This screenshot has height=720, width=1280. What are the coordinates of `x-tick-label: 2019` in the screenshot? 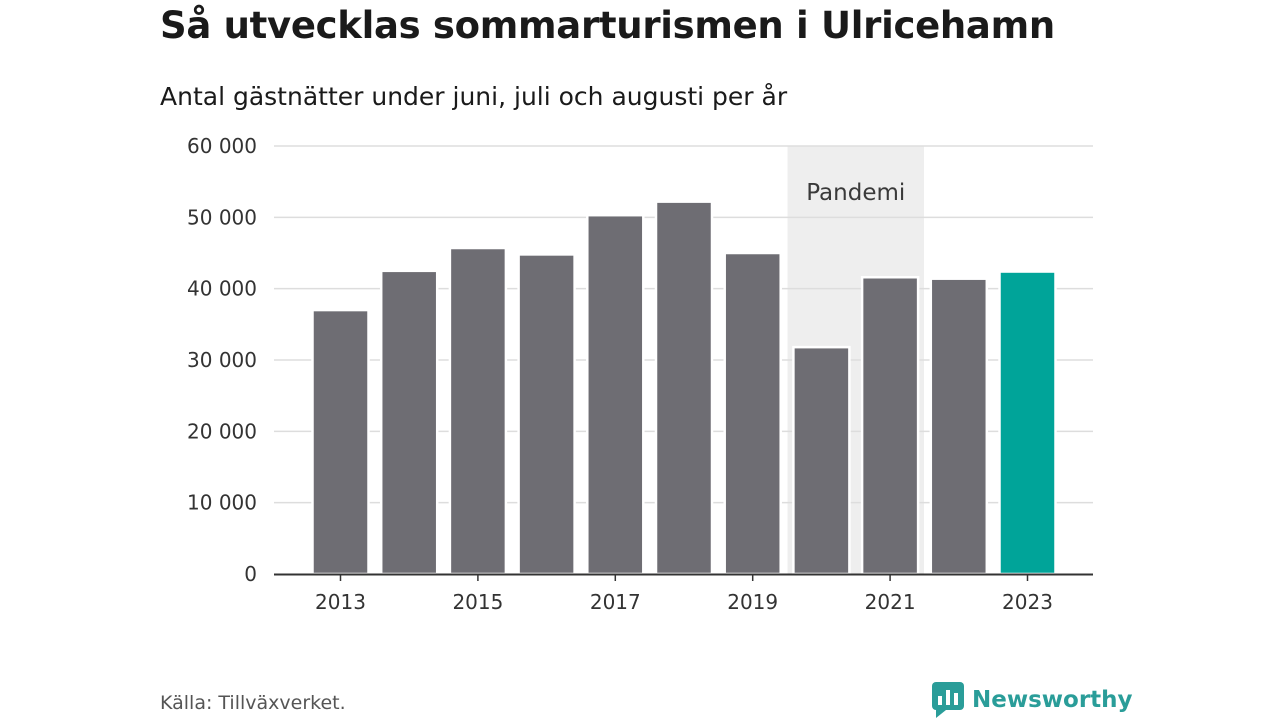 It's located at (752, 602).